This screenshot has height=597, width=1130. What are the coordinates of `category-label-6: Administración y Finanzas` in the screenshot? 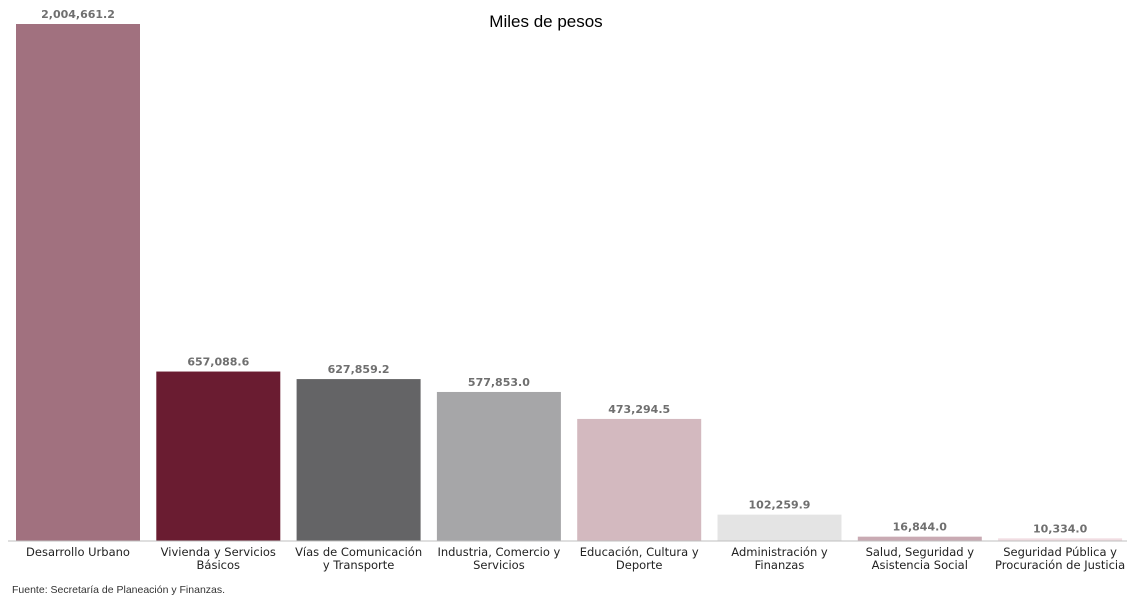 It's located at (779, 558).